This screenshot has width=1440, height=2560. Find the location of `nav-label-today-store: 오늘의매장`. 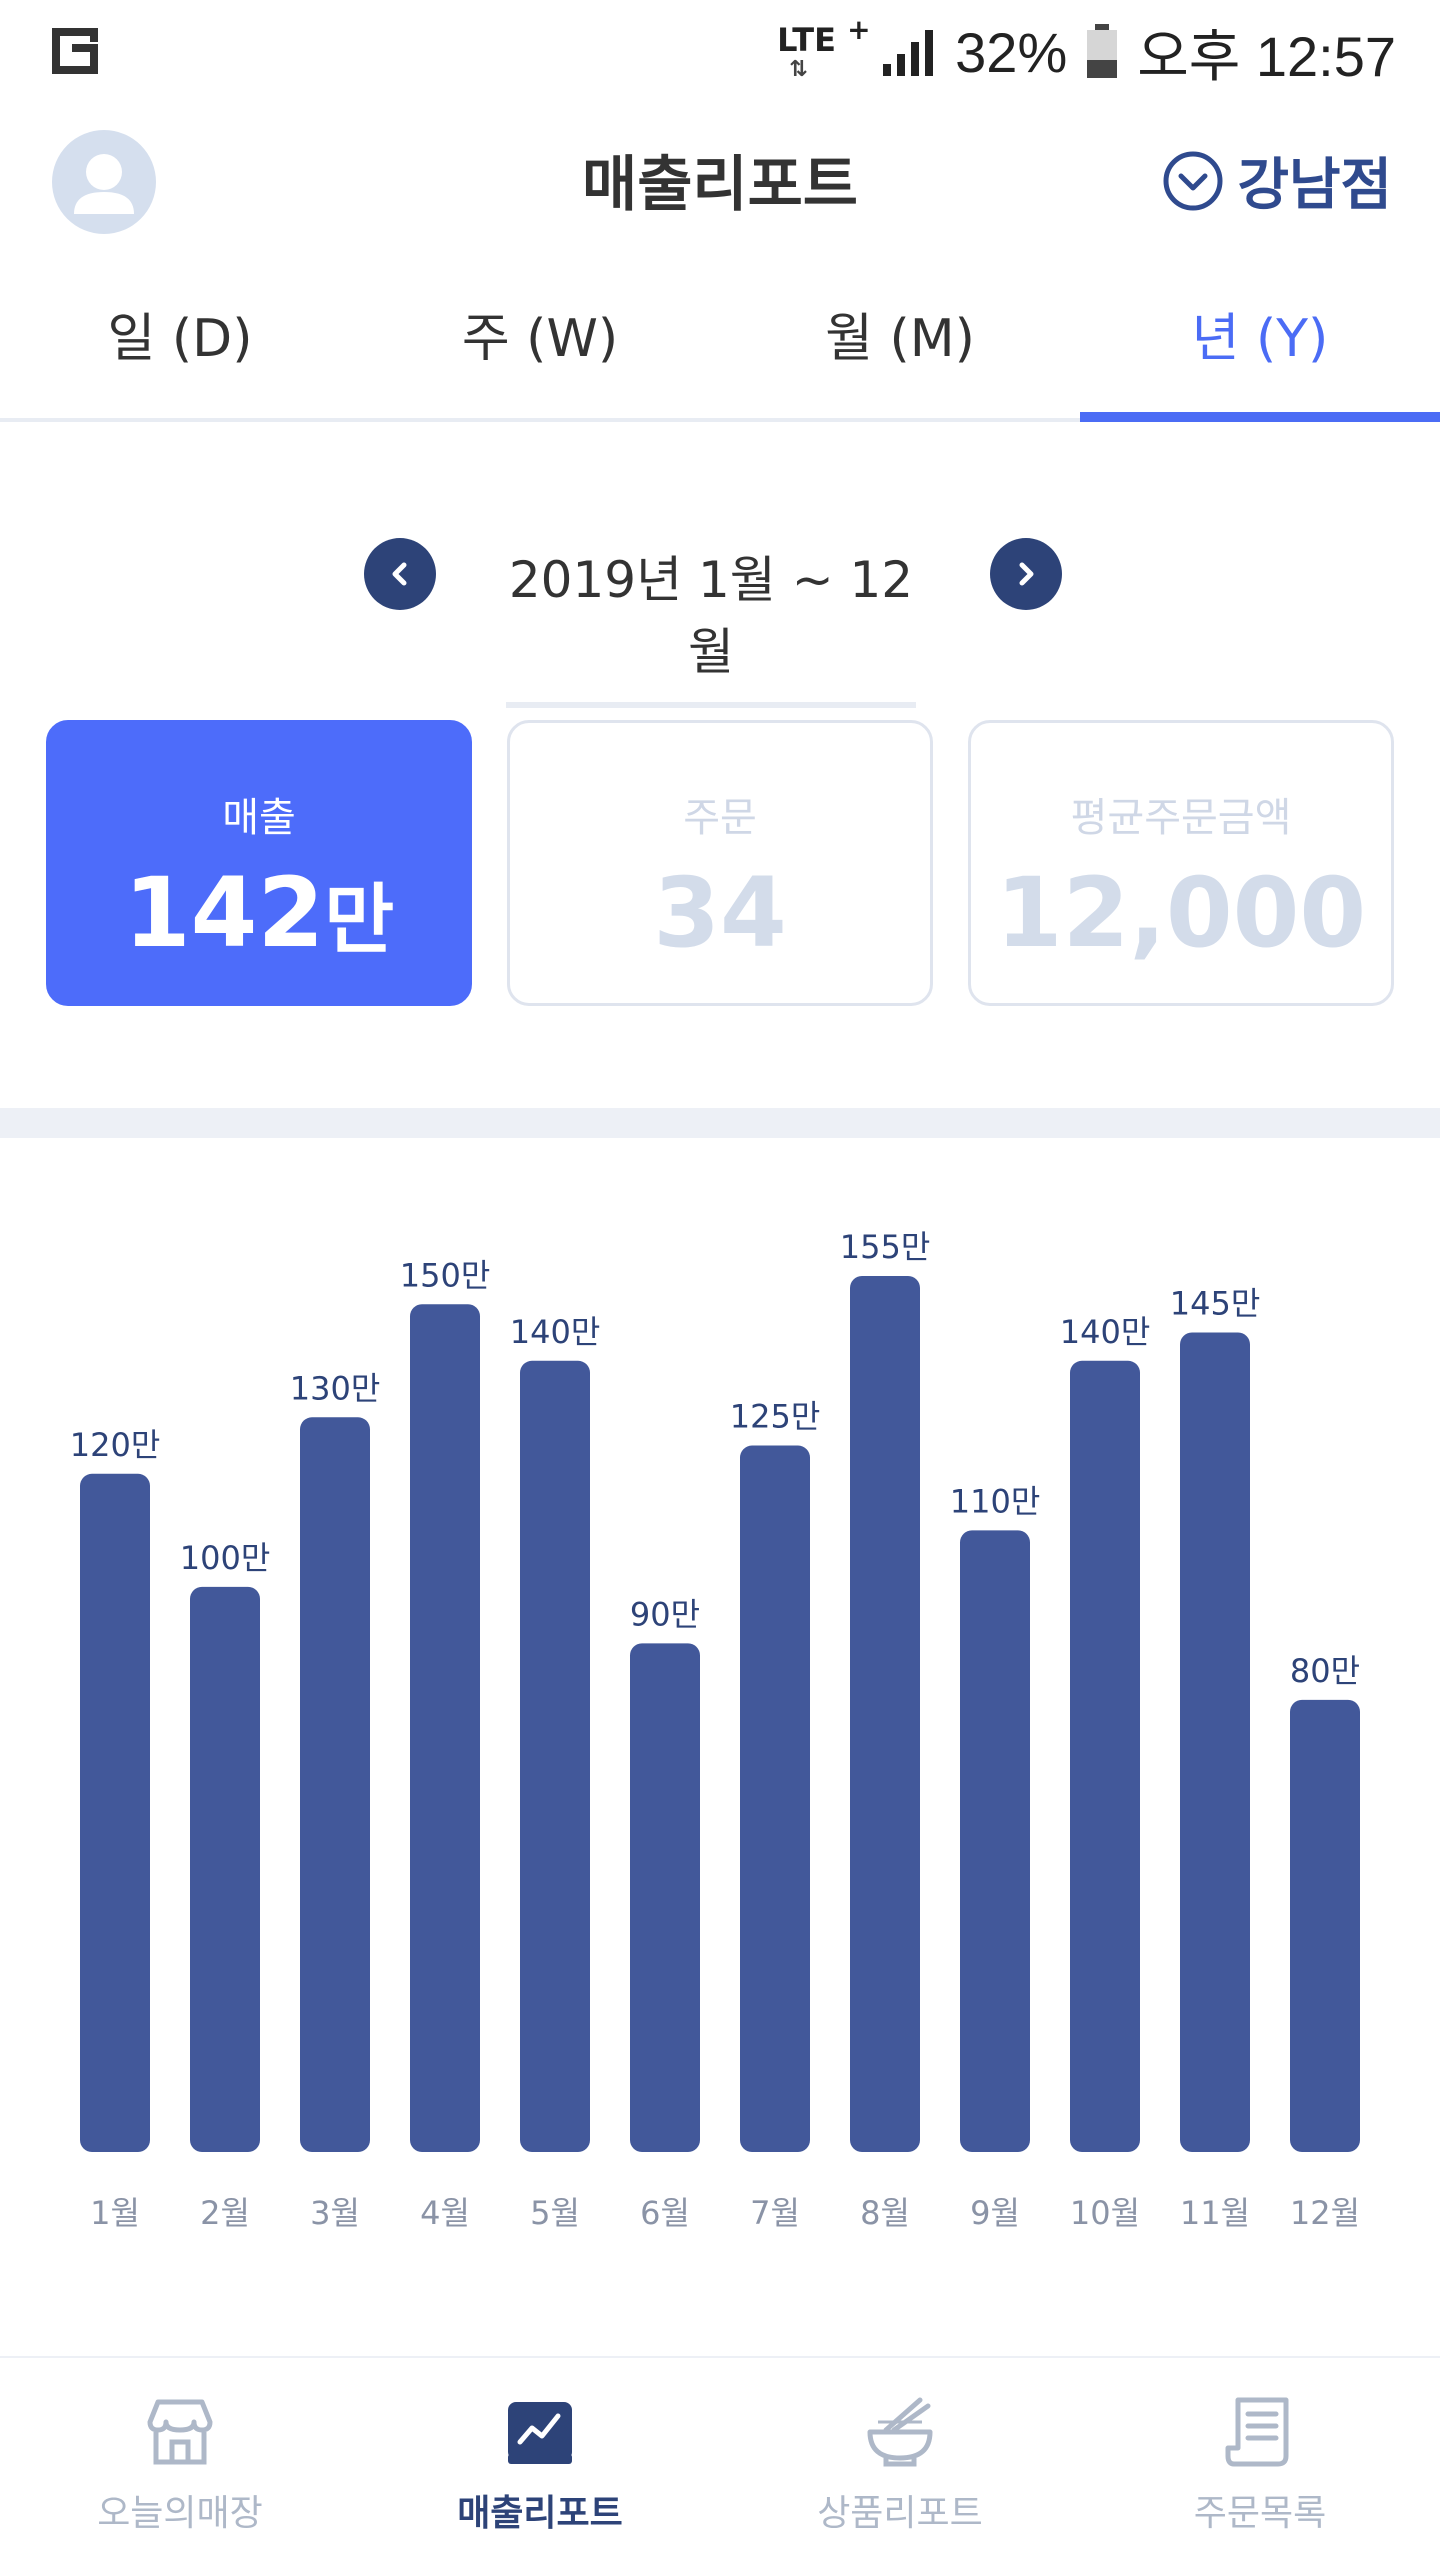

nav-label-today-store: 오늘의매장 is located at coordinates (180, 2513).